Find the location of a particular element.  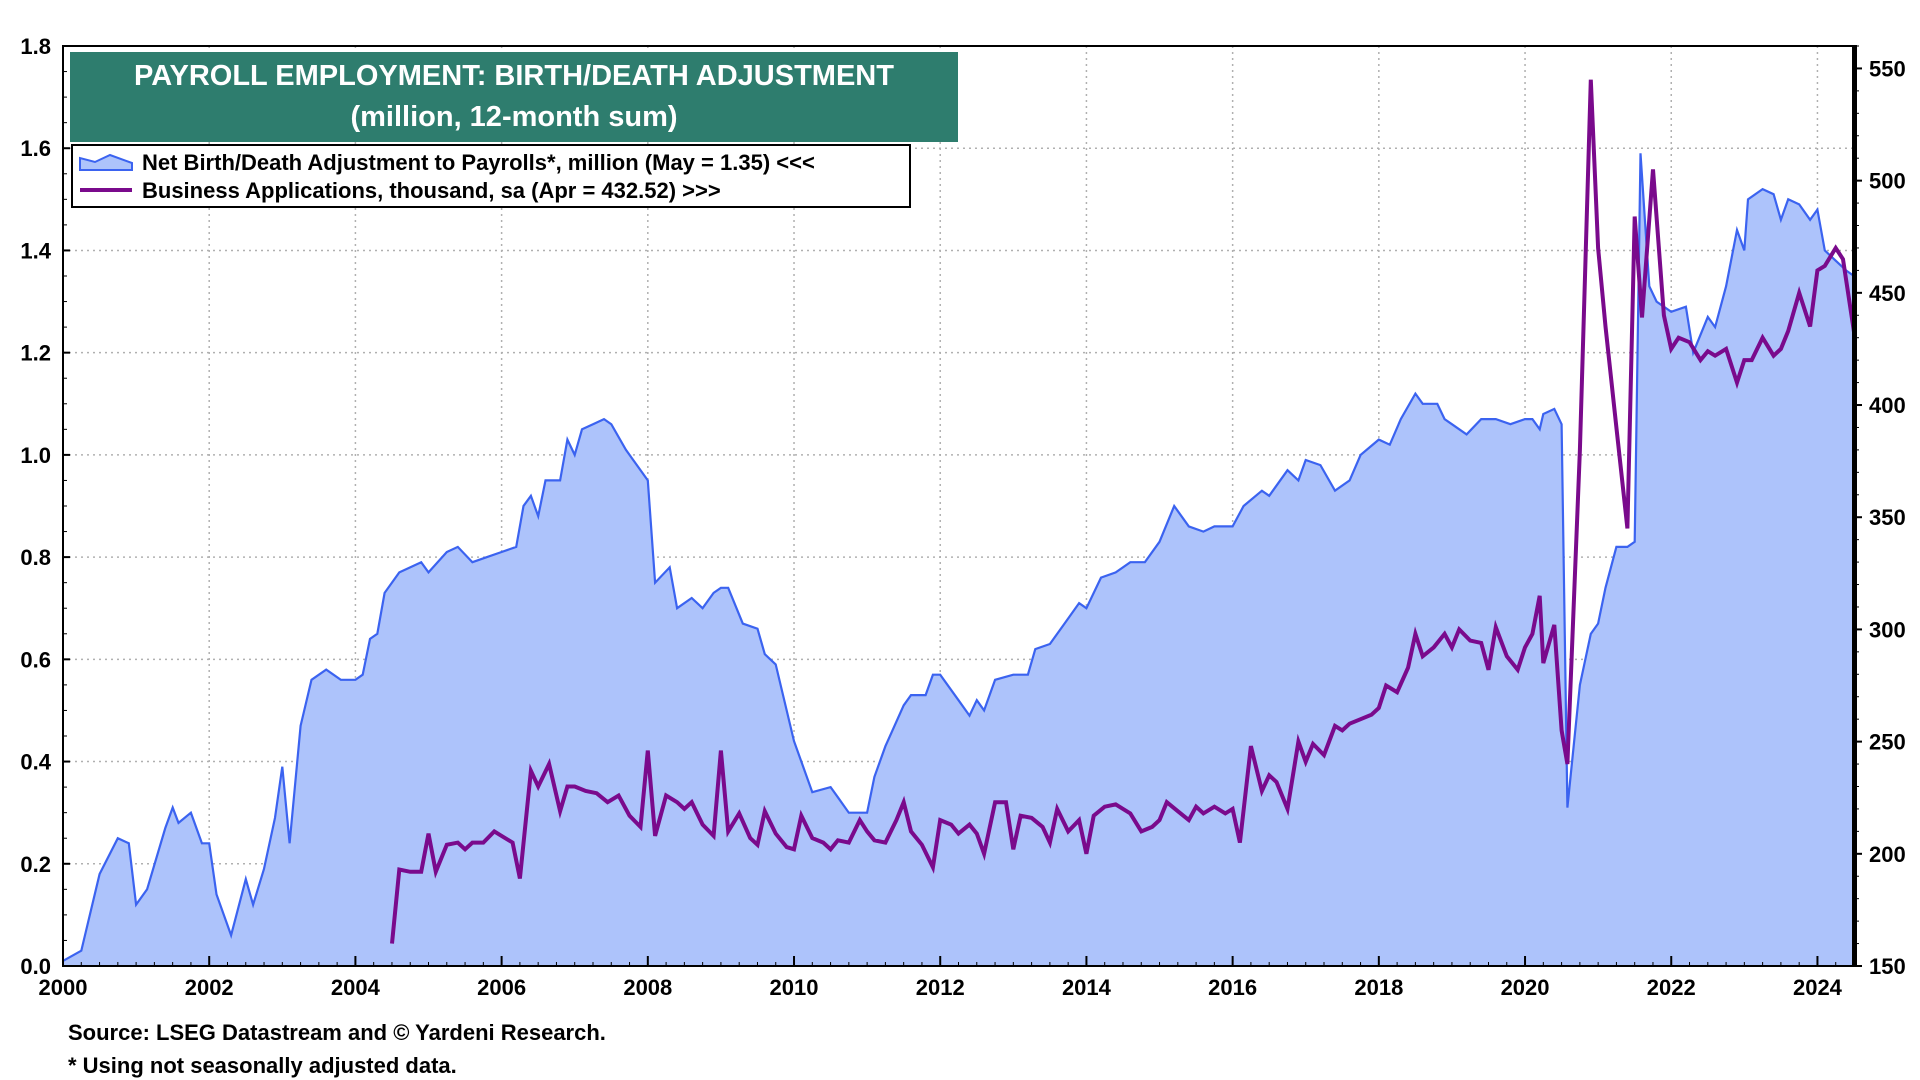

right-tick-label: 500 is located at coordinates (1887, 181).